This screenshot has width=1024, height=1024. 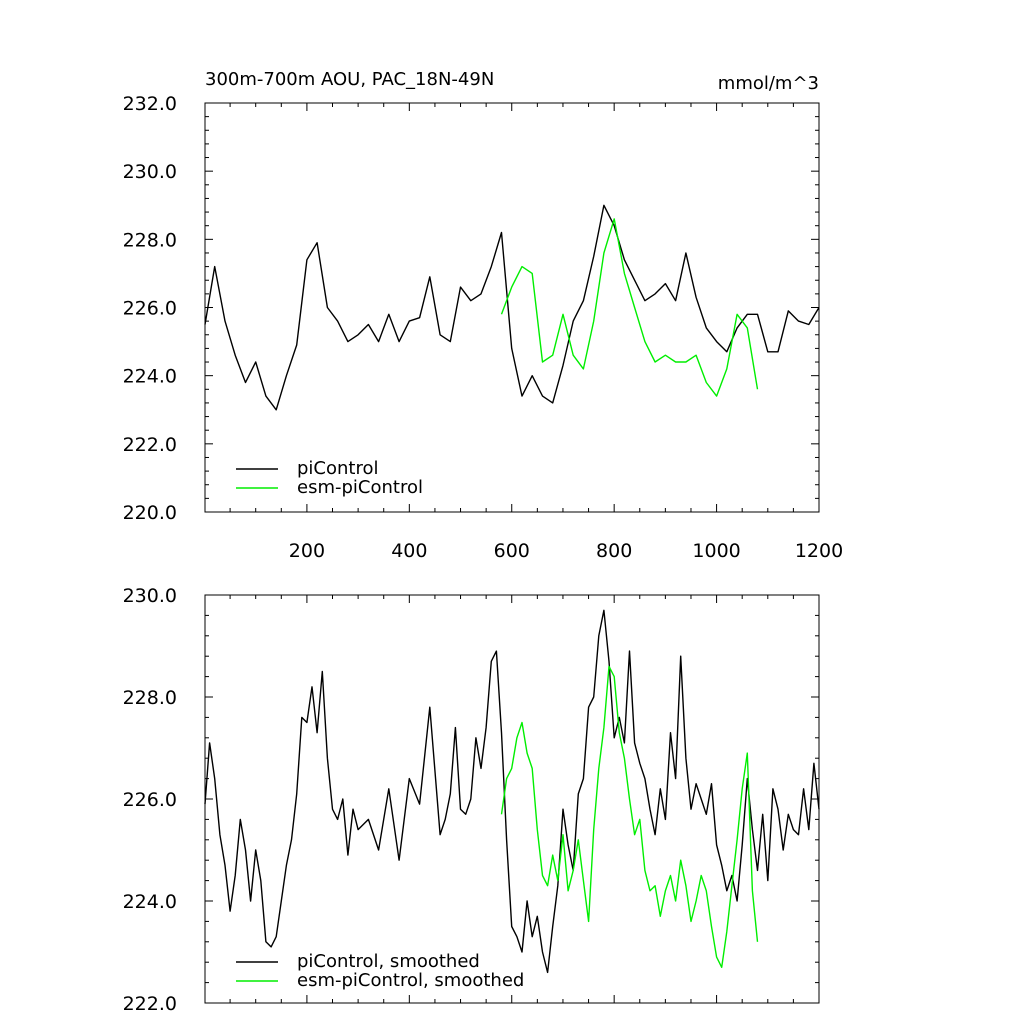 What do you see at coordinates (410, 980) in the screenshot?
I see `legend-label: esm-piControl, smoothed` at bounding box center [410, 980].